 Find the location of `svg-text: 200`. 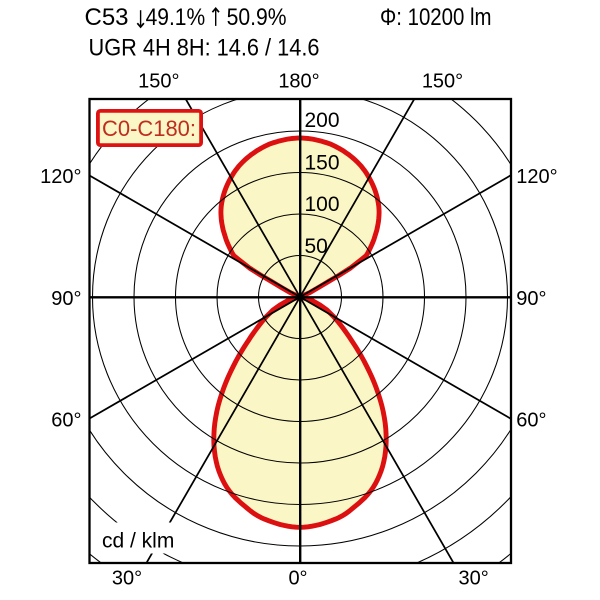

svg-text: 200 is located at coordinates (322, 120).